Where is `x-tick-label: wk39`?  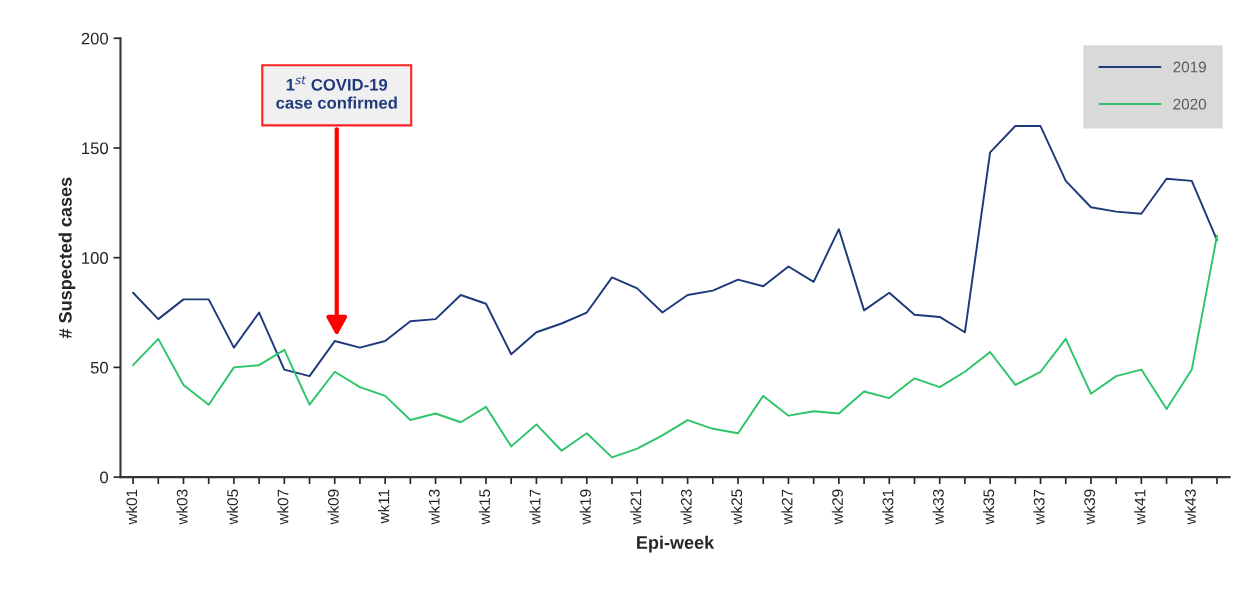 x-tick-label: wk39 is located at coordinates (1089, 507).